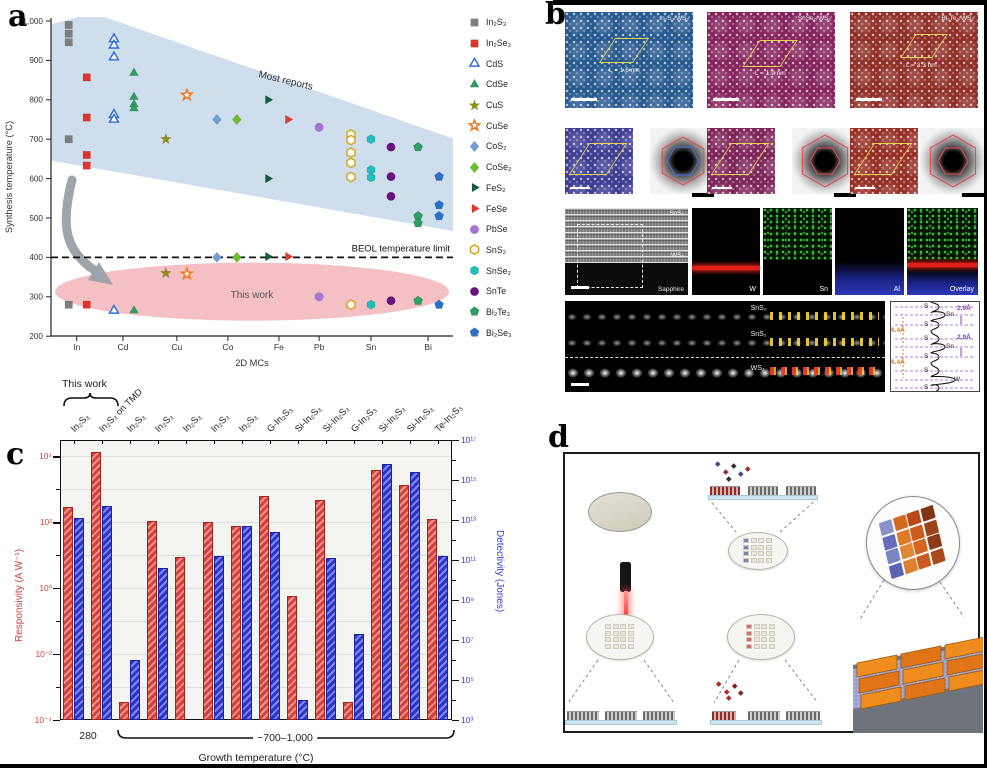 This screenshot has width=987, height=768. Describe the element at coordinates (19, 595) in the screenshot. I see `responsivity-axis-title: Responsivity (A W⁻¹)` at that location.